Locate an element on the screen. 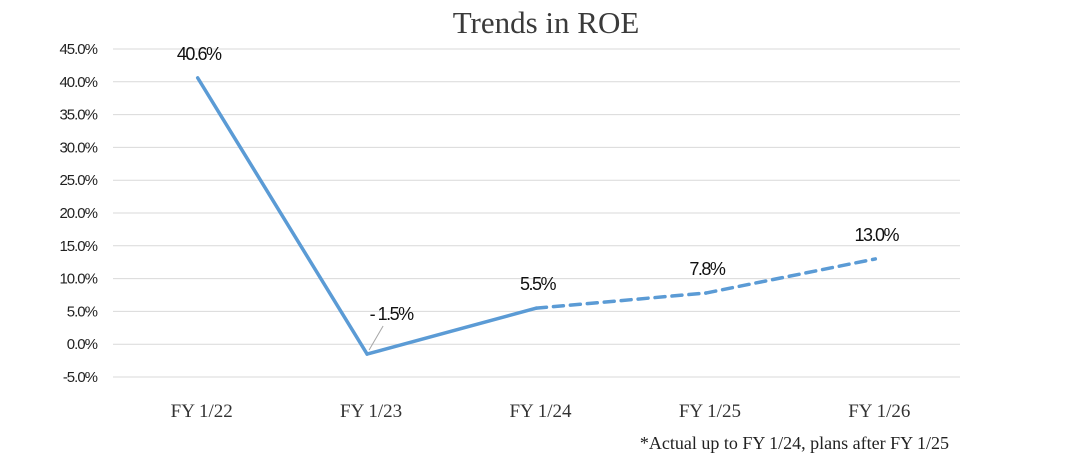 The width and height of the screenshot is (1092, 471). x-tick-label: FY 1/25 is located at coordinates (710, 411).